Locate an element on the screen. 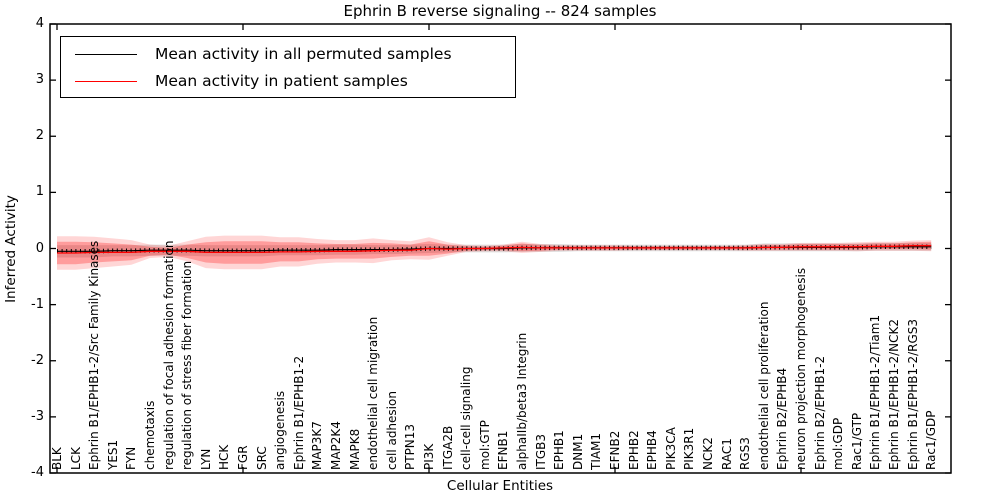 This screenshot has width=1000, height=500. x-category-label: YES1 is located at coordinates (112, 454).